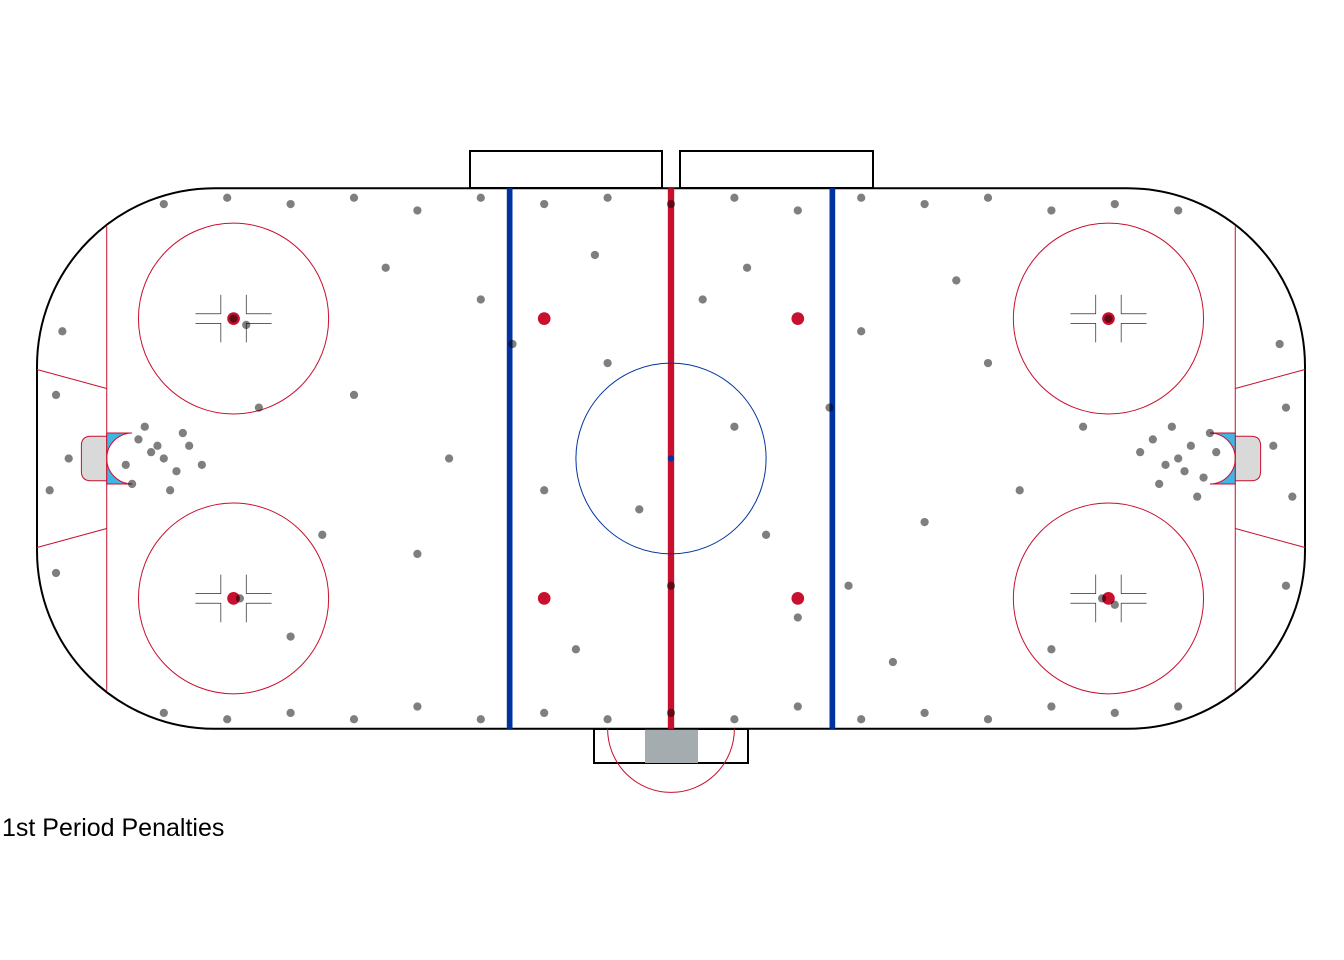 The height and width of the screenshot is (960, 1344). I want to click on left-net, so click(93, 458).